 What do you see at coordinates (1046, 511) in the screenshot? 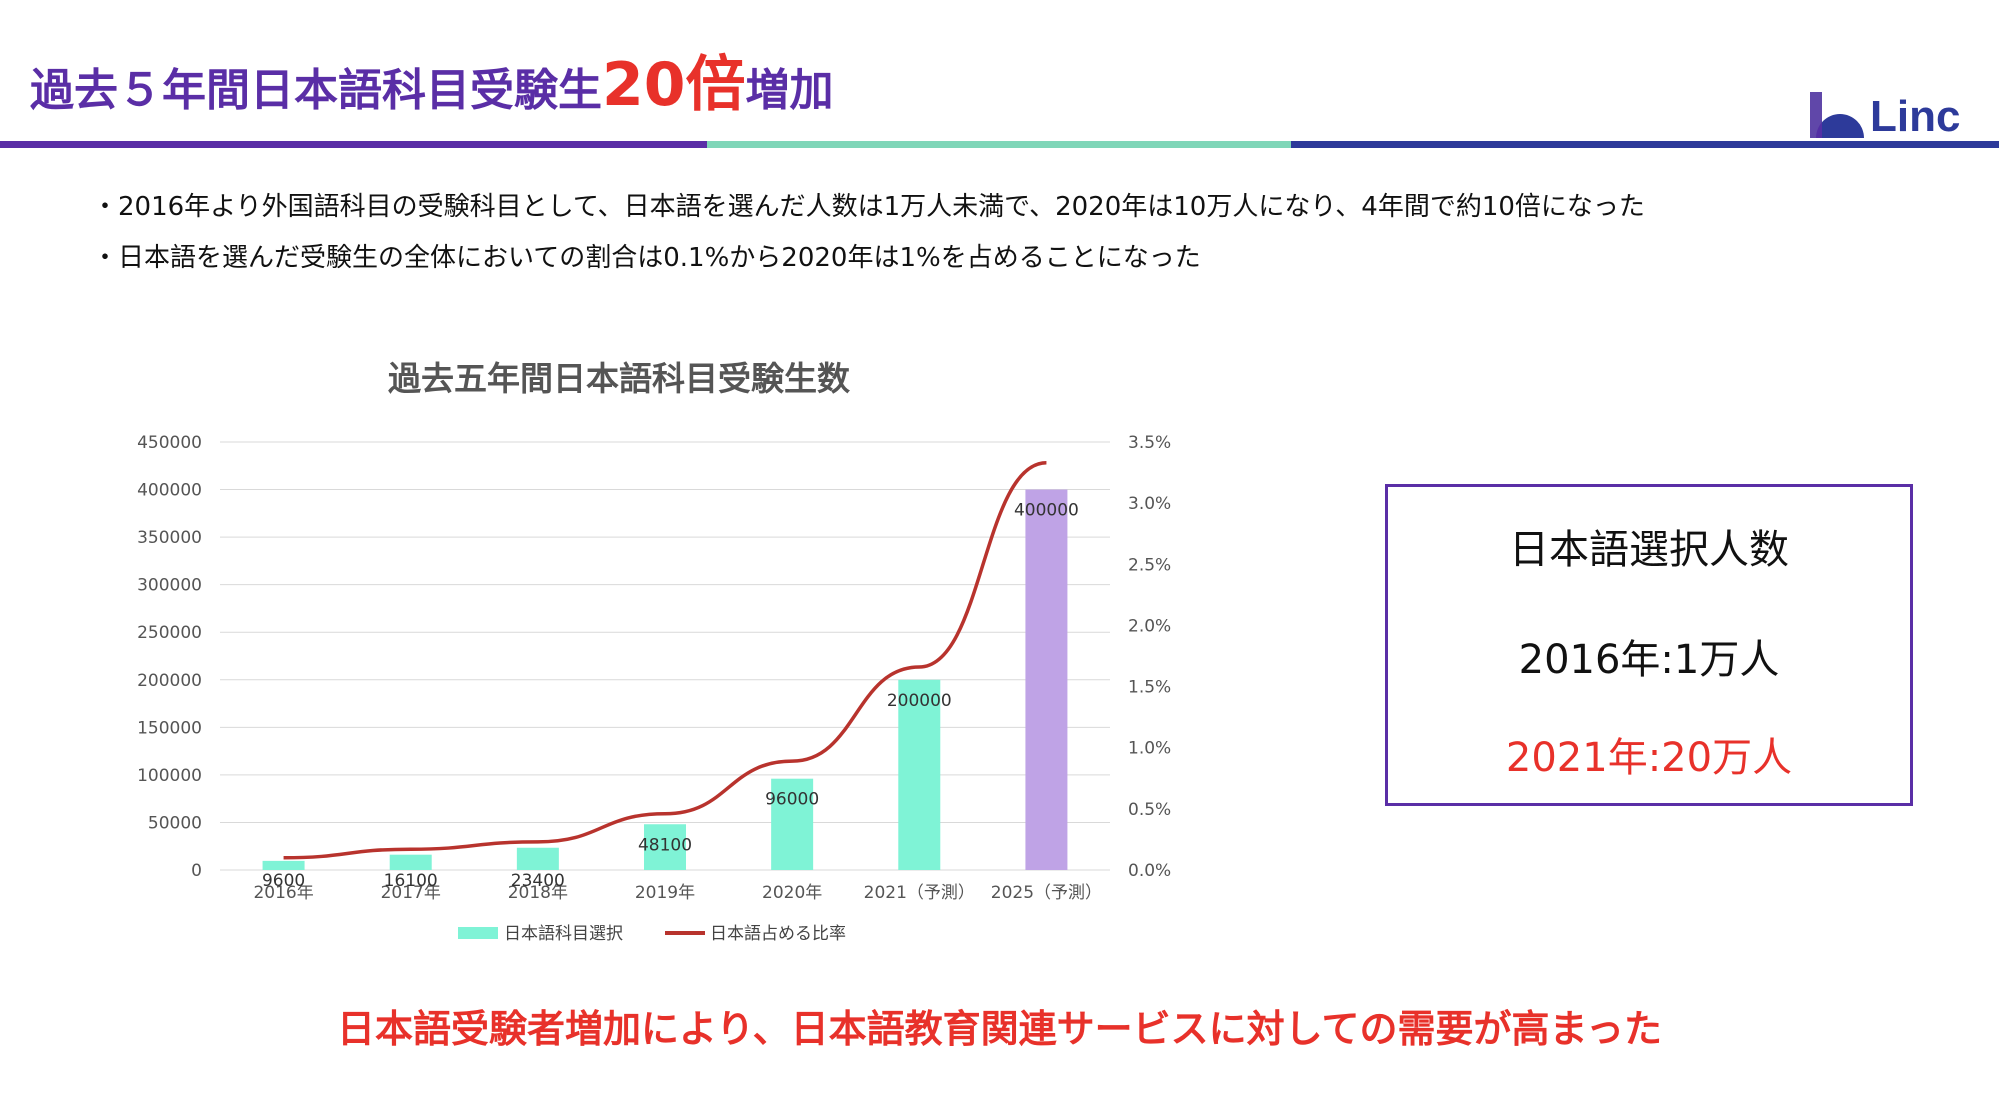
I see `bar-data-label: 400000` at bounding box center [1046, 511].